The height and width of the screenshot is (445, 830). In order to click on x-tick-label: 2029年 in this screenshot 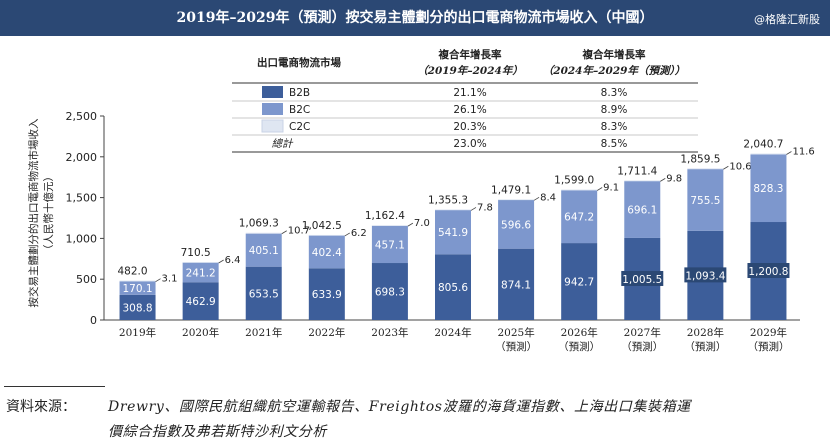, I will do `click(768, 332)`.